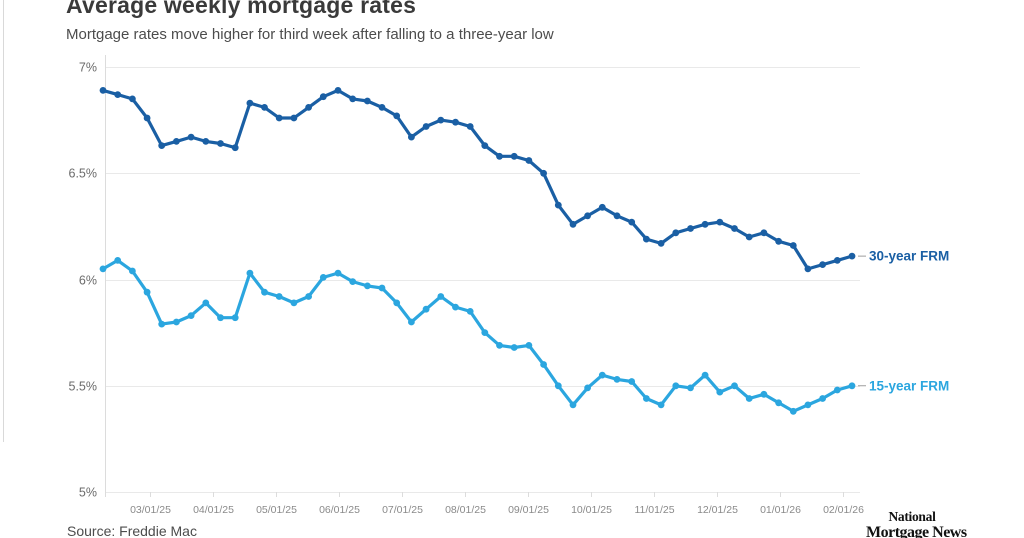 The image size is (1024, 538). What do you see at coordinates (912, 516) in the screenshot?
I see `logo-line-1: National` at bounding box center [912, 516].